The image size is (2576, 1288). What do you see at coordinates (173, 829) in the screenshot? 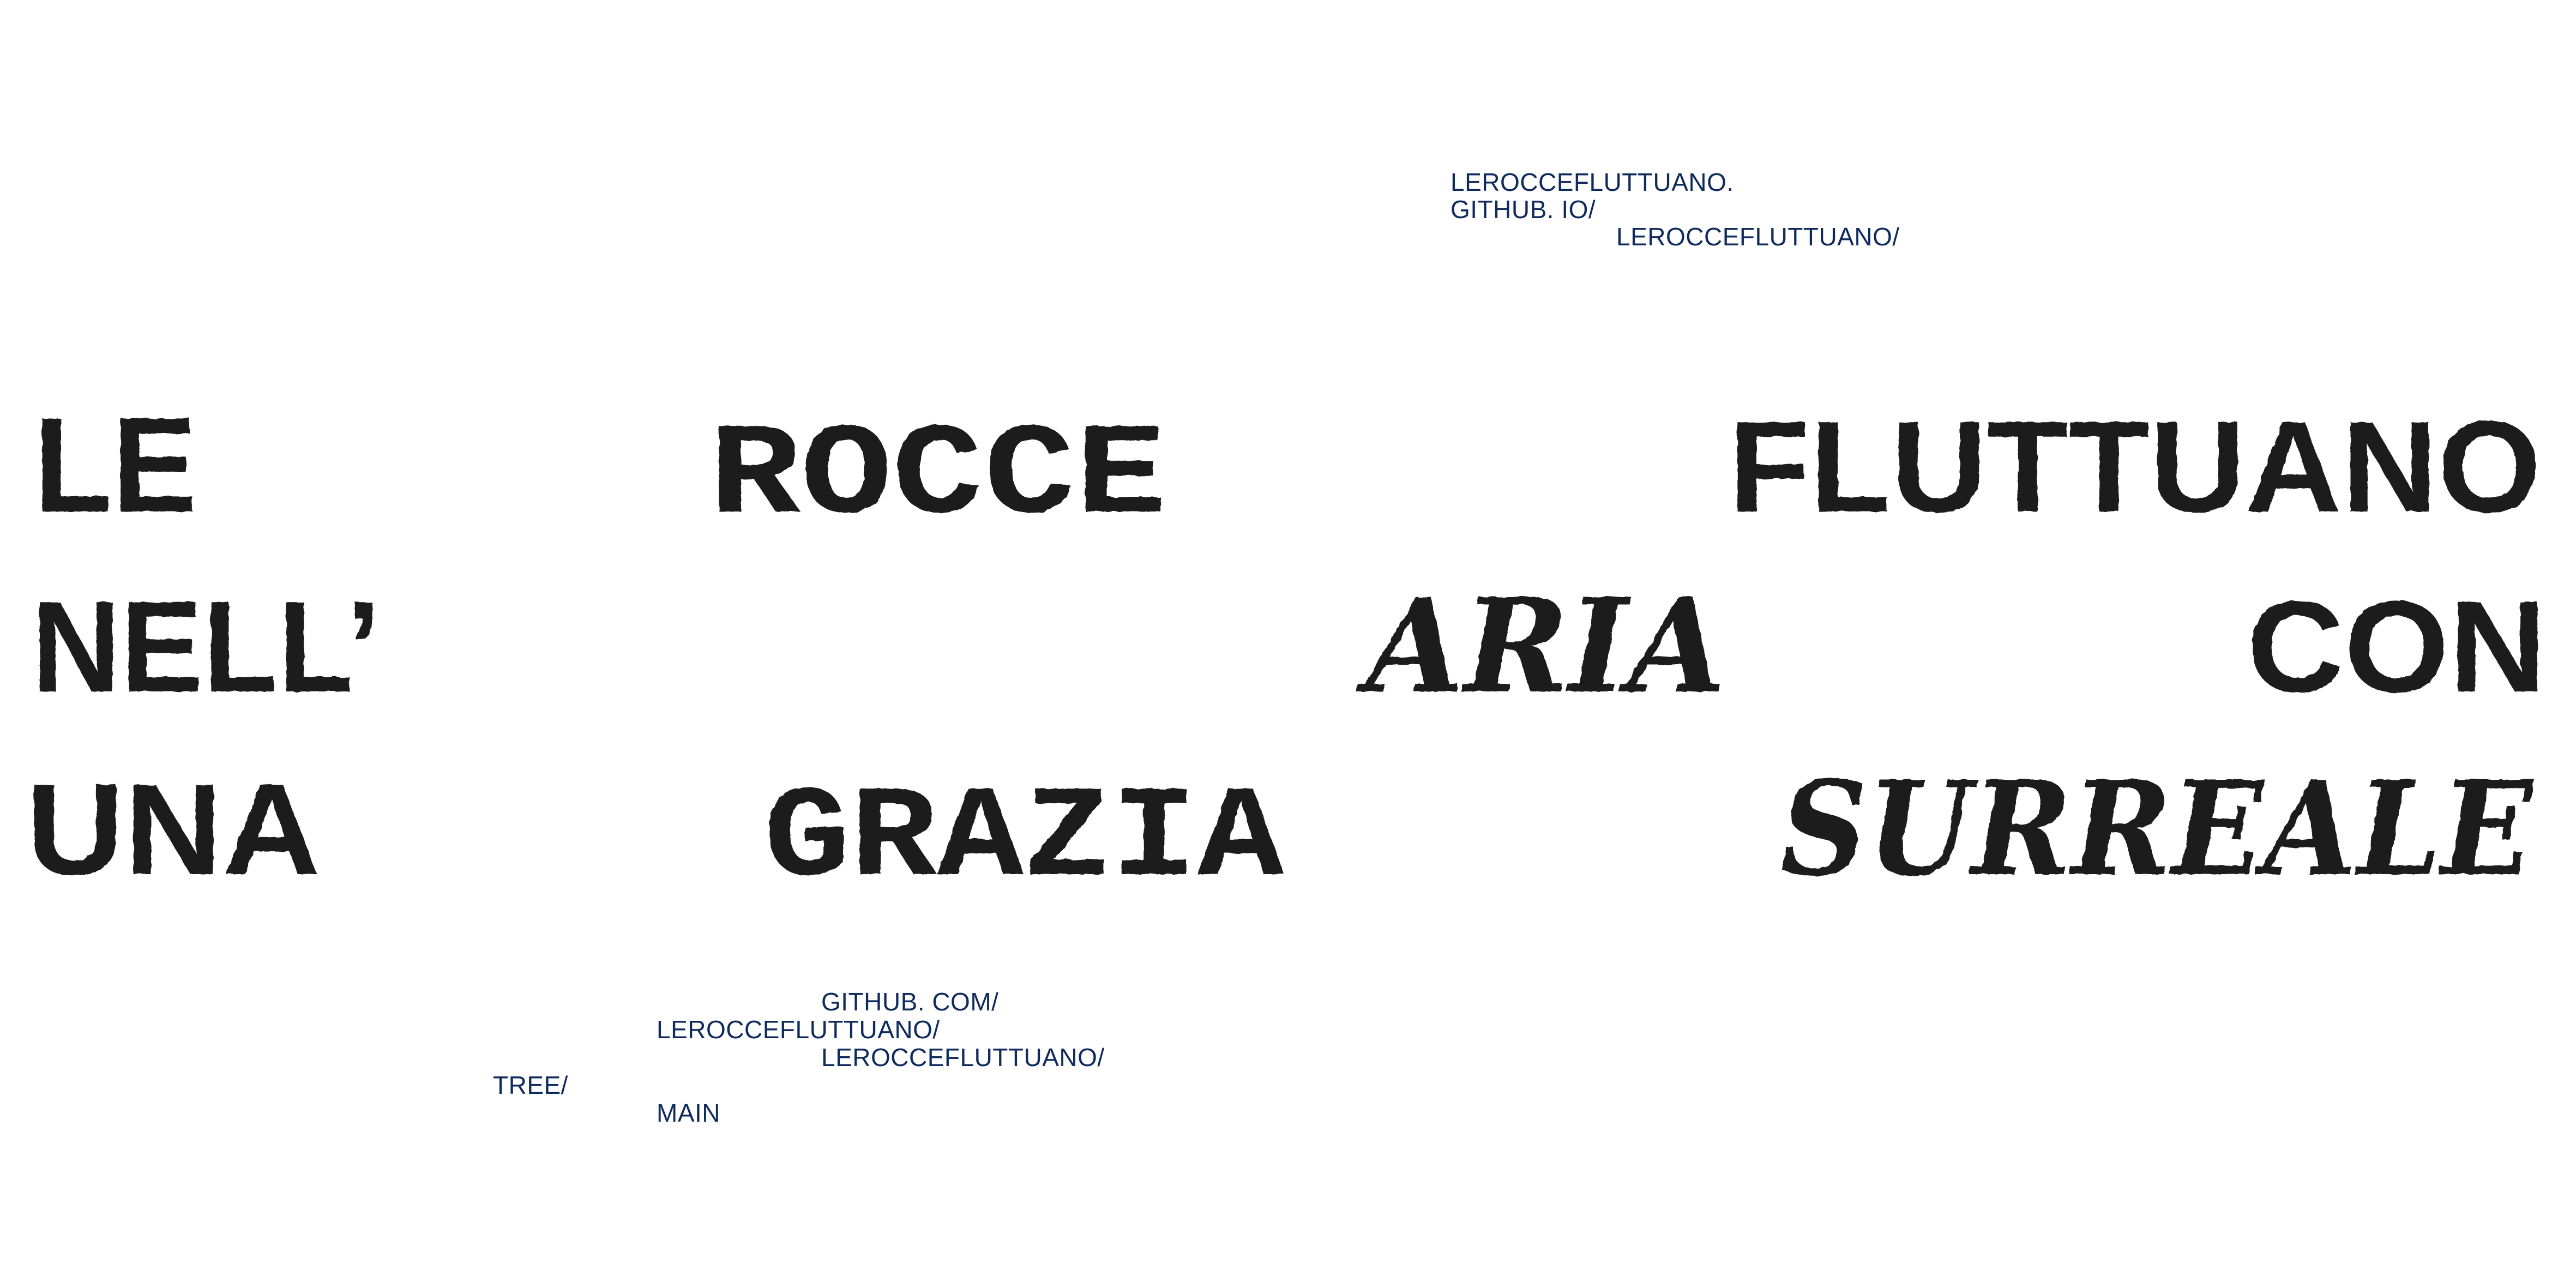
I see `svg-text: UNA` at bounding box center [173, 829].